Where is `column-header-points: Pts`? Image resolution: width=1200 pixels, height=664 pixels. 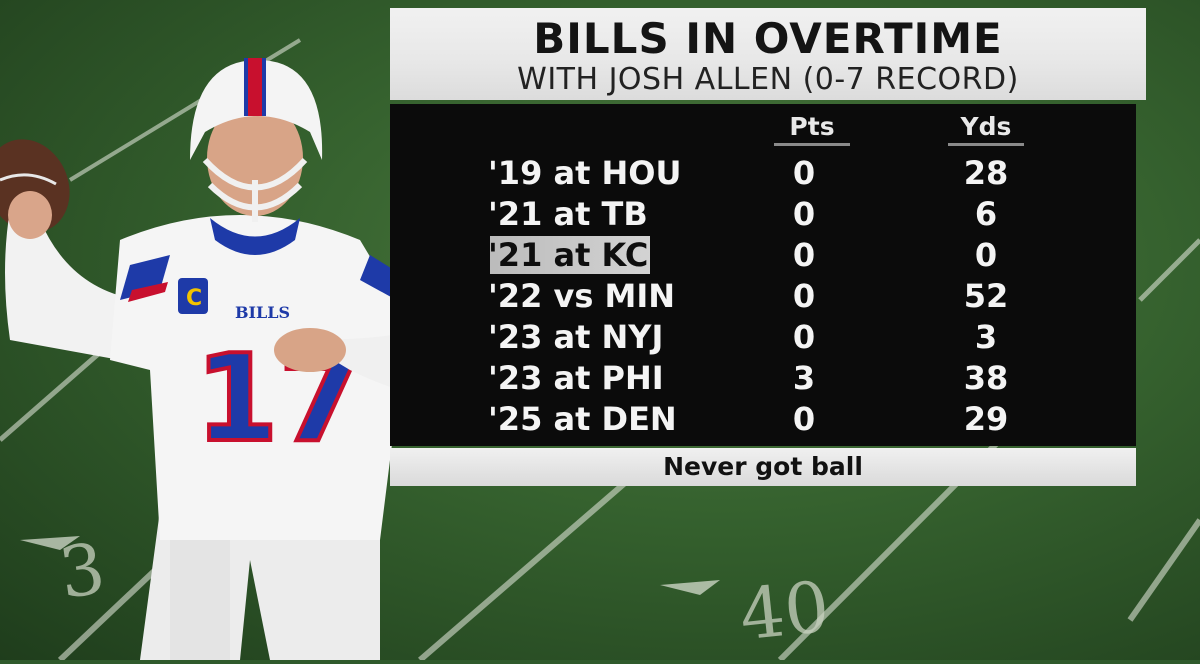
column-header-points: Pts is located at coordinates (812, 129).